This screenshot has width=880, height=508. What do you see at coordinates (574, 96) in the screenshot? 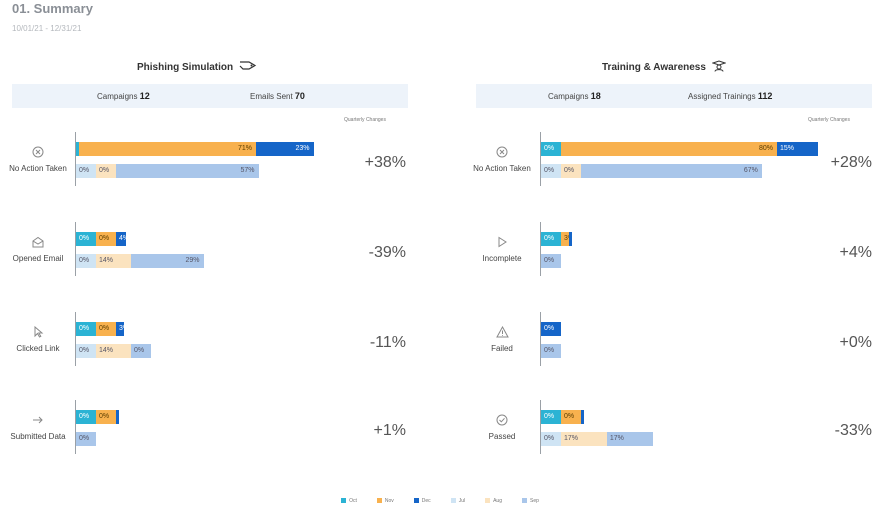
I see `stat-campaigns: Campaigns 18` at bounding box center [574, 96].